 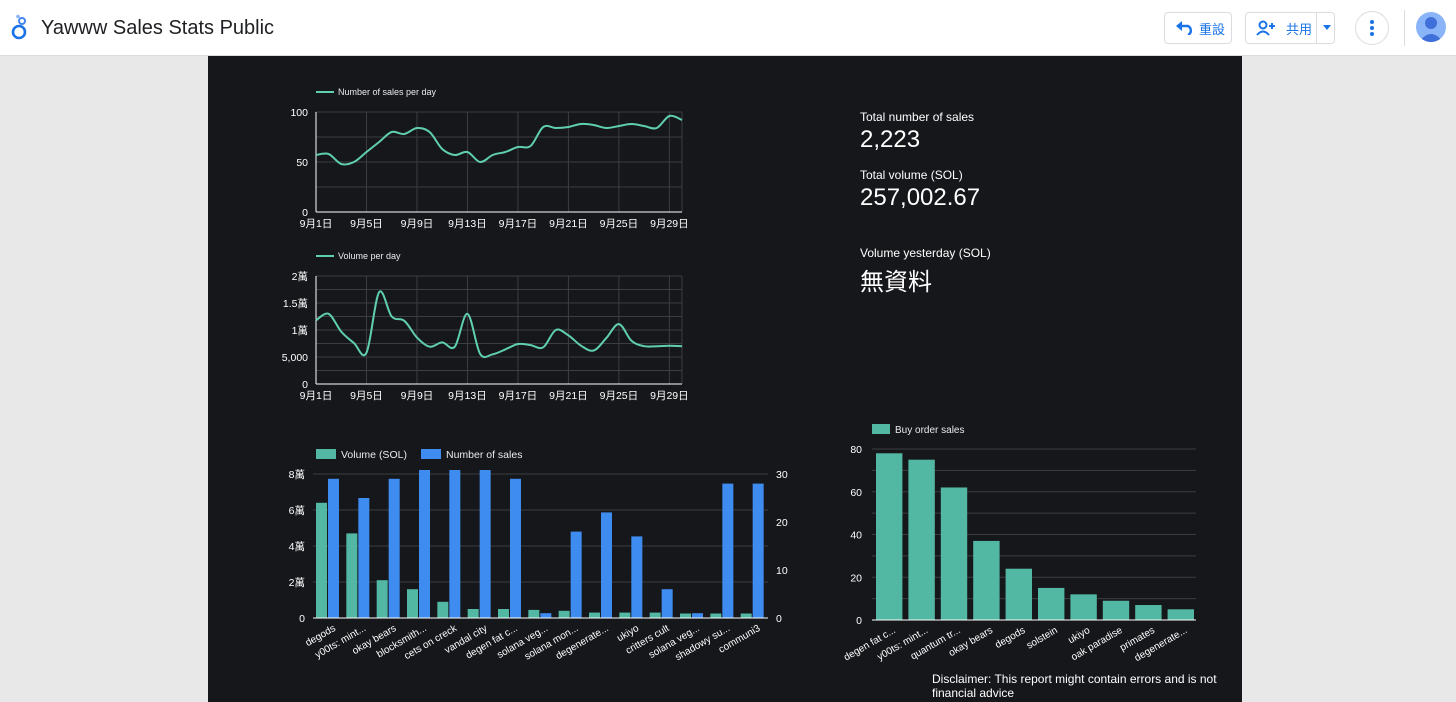 I want to click on combo-y-left-tick: 6萬, so click(x=297, y=510).